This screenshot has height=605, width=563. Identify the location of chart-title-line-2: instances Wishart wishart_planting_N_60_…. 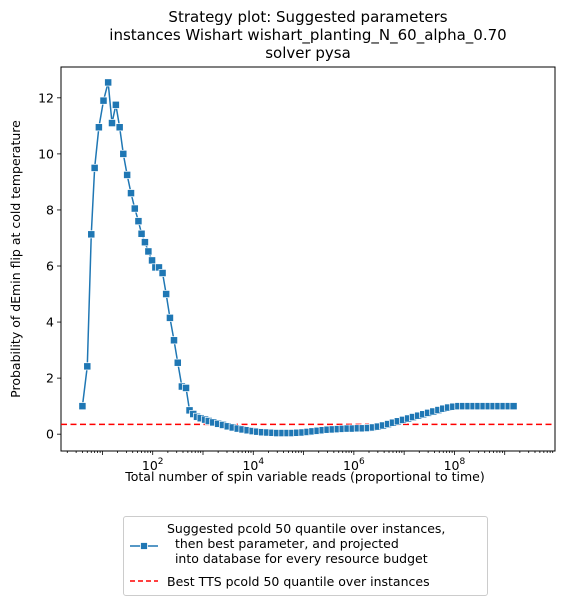
(308, 35).